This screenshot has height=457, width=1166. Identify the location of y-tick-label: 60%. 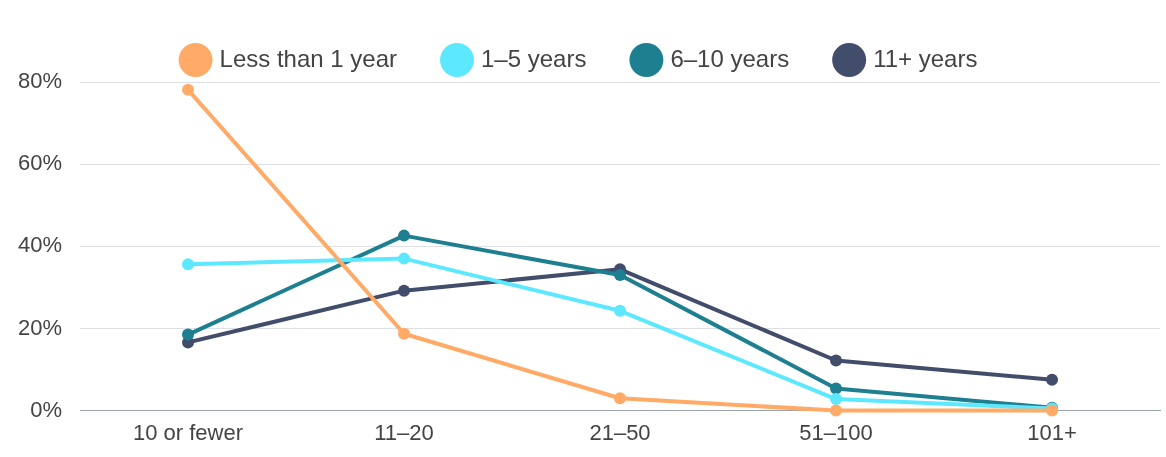
(40, 163).